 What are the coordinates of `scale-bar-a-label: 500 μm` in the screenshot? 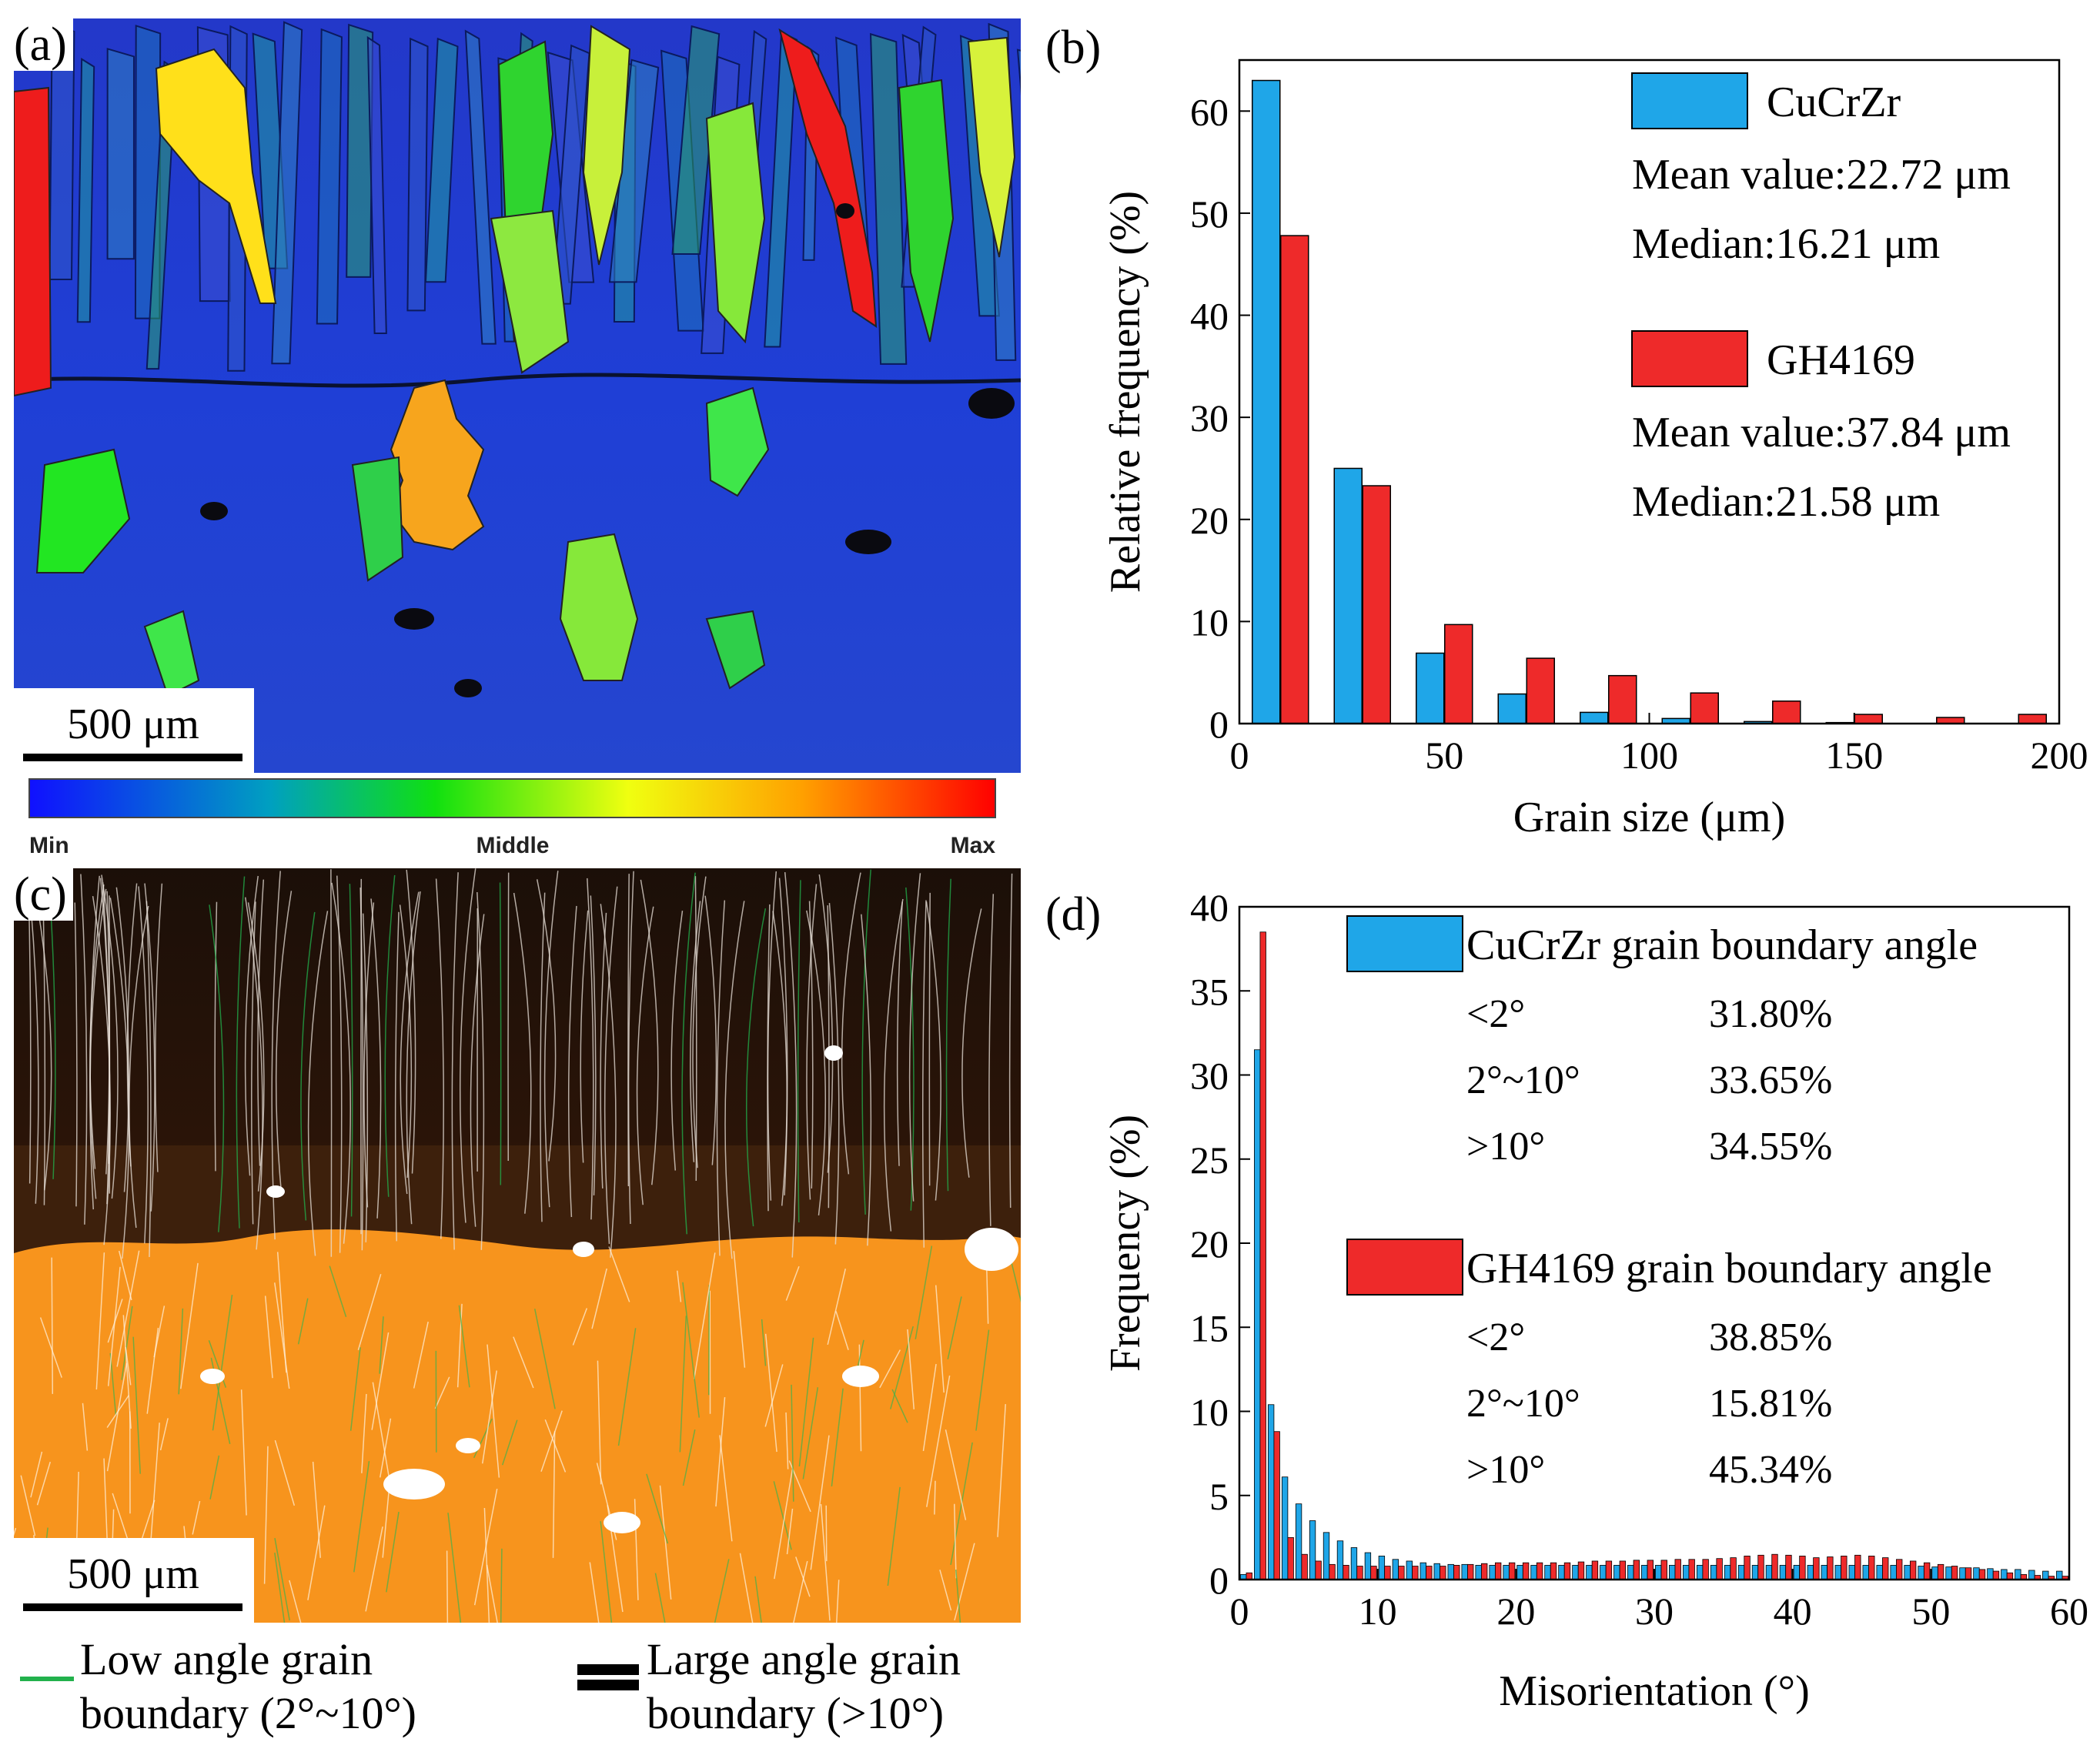 It's located at (133, 724).